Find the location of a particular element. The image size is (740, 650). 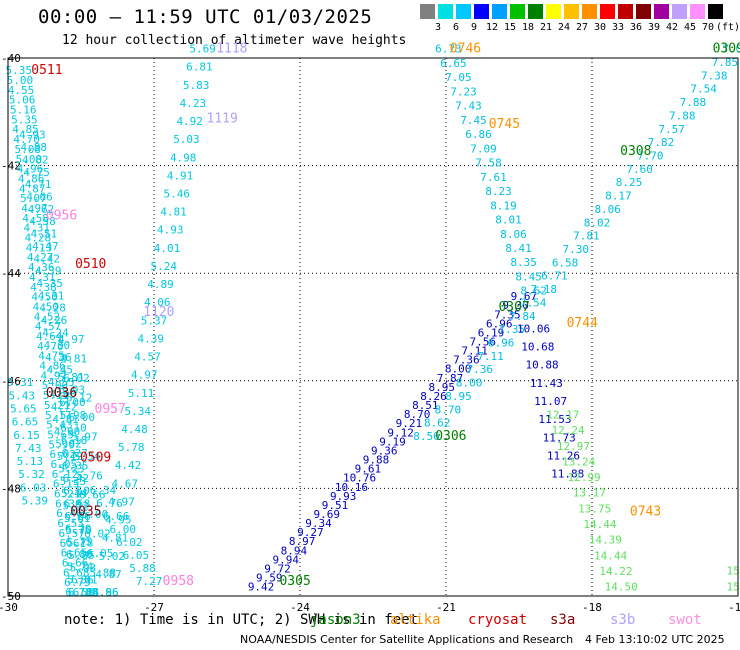

wave-height-value: 10.16 is located at coordinates (351, 487).